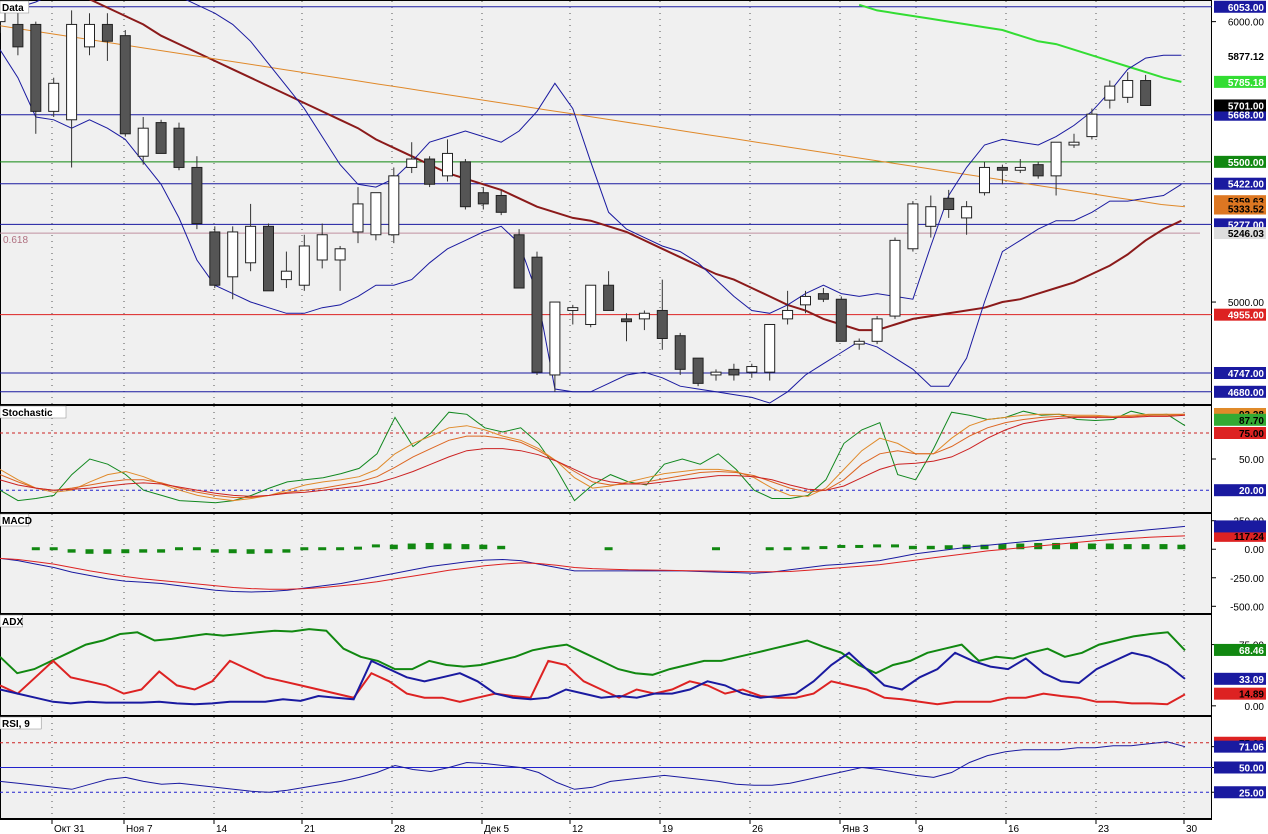  Describe the element at coordinates (1246, 83) in the screenshot. I see `value-tag-label: 5785.18` at that location.